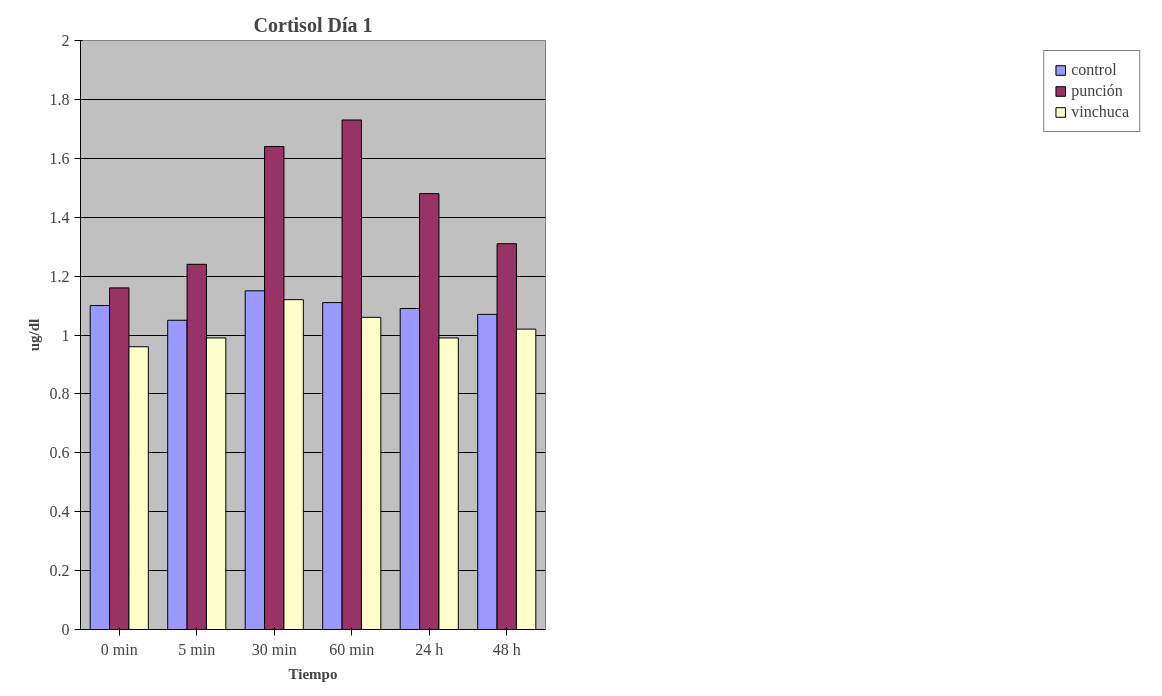 The height and width of the screenshot is (696, 1162). What do you see at coordinates (506, 649) in the screenshot?
I see `x-tick-label: 48 h` at bounding box center [506, 649].